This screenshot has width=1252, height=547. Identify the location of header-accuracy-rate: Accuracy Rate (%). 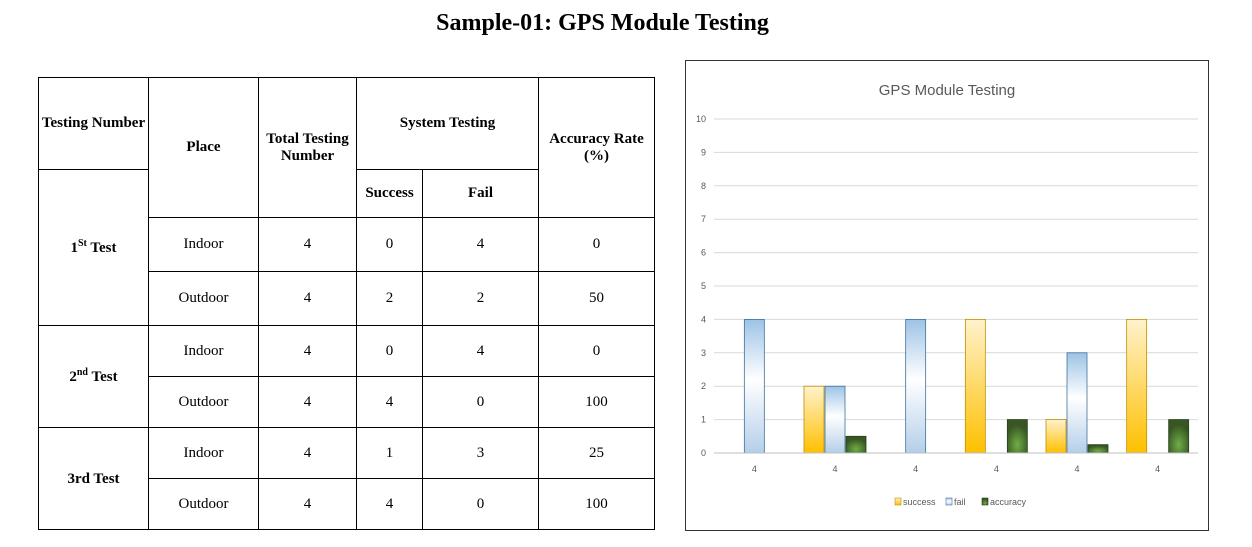
(596, 147).